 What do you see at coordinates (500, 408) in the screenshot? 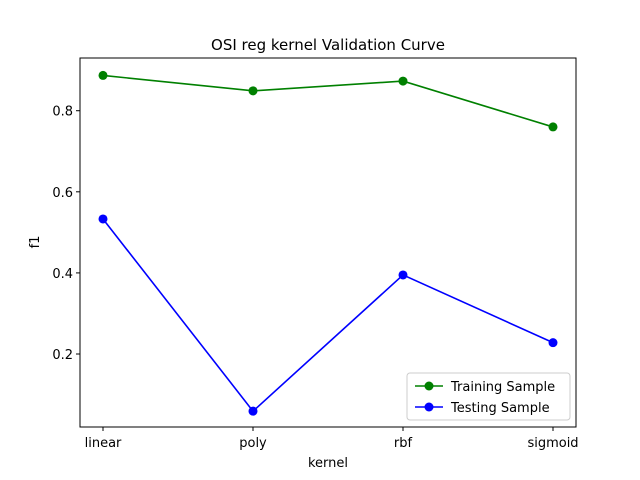
I see `legend-label-1: Testing Sample` at bounding box center [500, 408].